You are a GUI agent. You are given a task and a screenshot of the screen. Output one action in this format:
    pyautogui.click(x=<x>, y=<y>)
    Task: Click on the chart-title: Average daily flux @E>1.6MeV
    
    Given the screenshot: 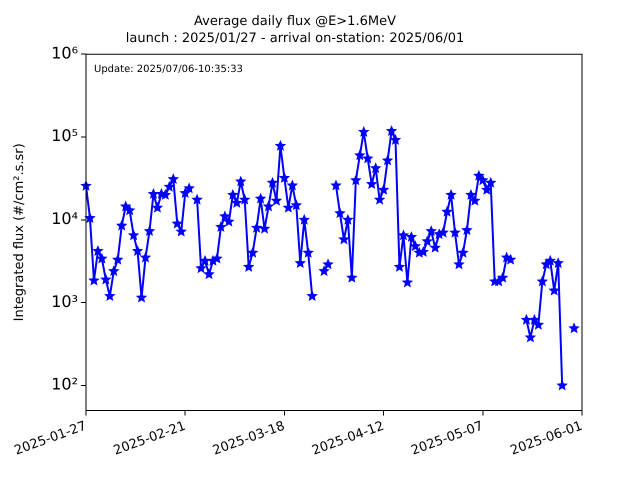 What is the action you would take?
    pyautogui.click(x=295, y=22)
    